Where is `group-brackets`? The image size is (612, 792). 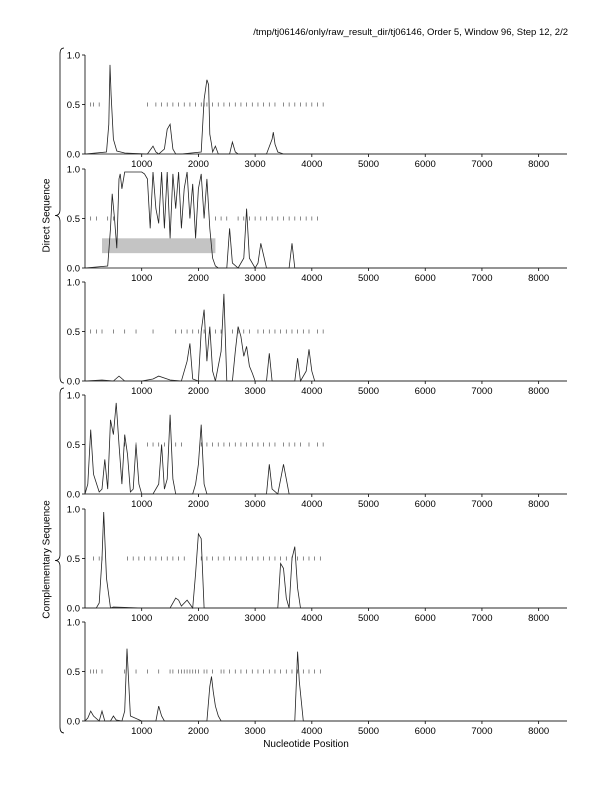 group-brackets is located at coordinates (59, 390).